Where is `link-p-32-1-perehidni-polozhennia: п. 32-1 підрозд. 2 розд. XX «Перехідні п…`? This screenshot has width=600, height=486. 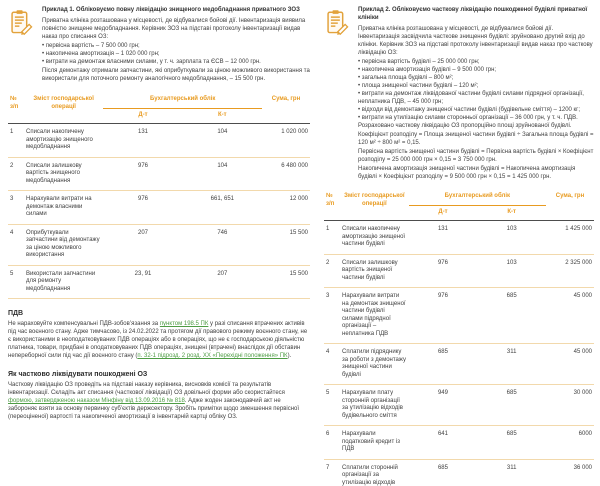 link-p-32-1-perehidni-polozhennia: п. 32-1 підрозд. 2 розд. XX «Перехідні п… is located at coordinates (212, 356).